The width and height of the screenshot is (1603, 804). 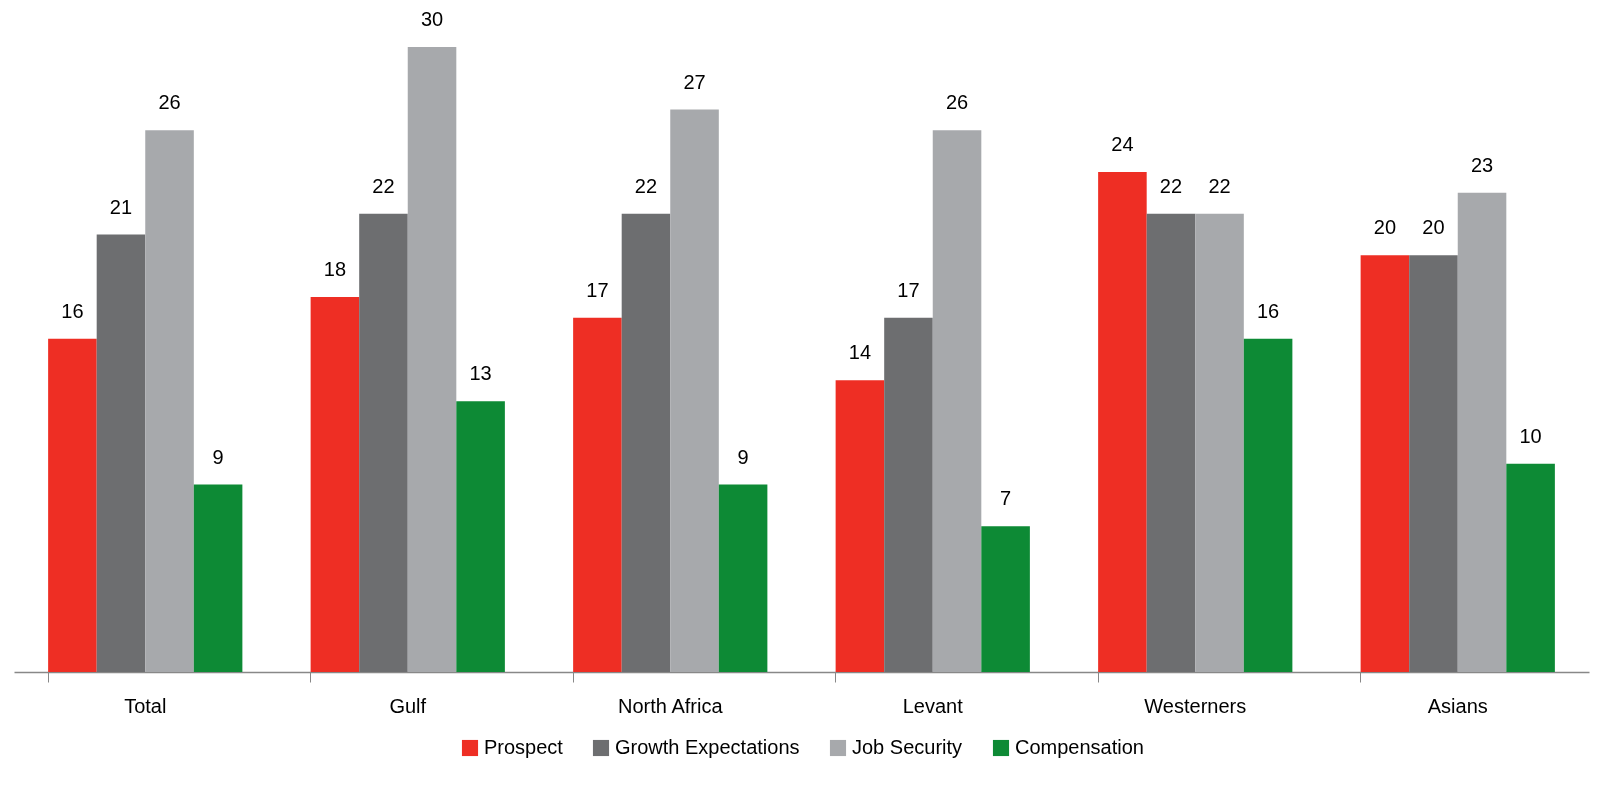 What do you see at coordinates (1006, 498) in the screenshot?
I see `data-label: 7` at bounding box center [1006, 498].